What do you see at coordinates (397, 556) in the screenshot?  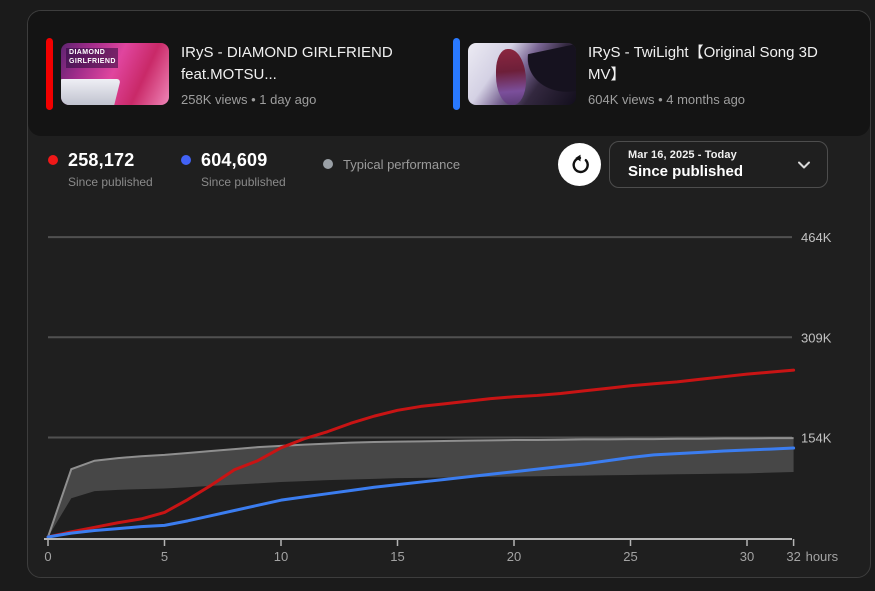 I see `svg-text: 15` at bounding box center [397, 556].